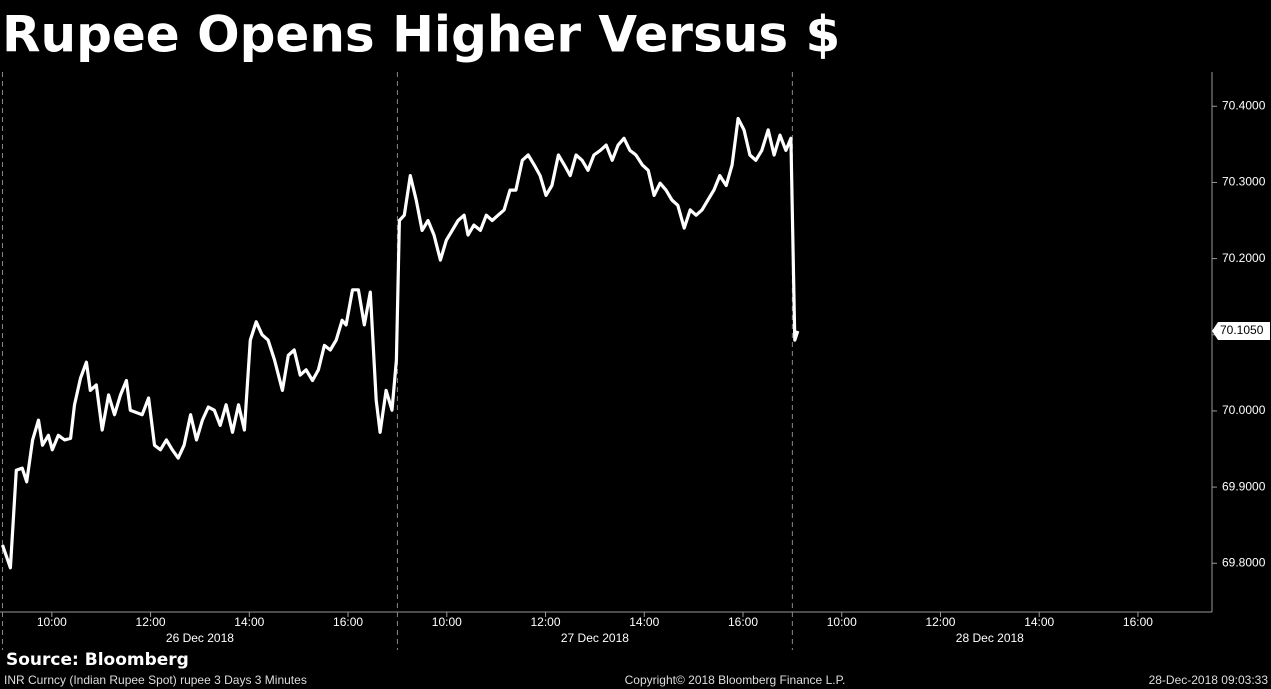 The image size is (1271, 689). I want to click on y-tick-label: 69.9000, so click(1244, 486).